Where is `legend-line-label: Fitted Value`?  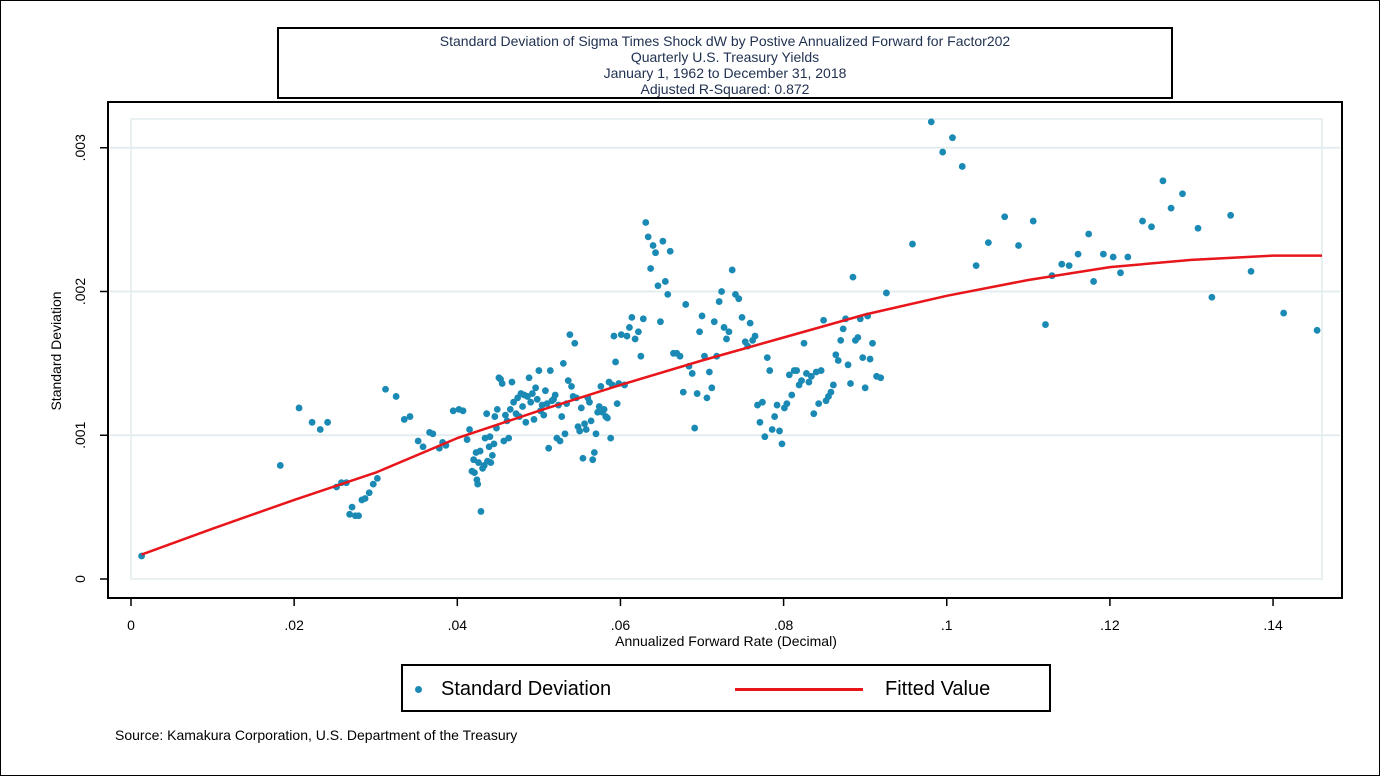 legend-line-label: Fitted Value is located at coordinates (938, 689).